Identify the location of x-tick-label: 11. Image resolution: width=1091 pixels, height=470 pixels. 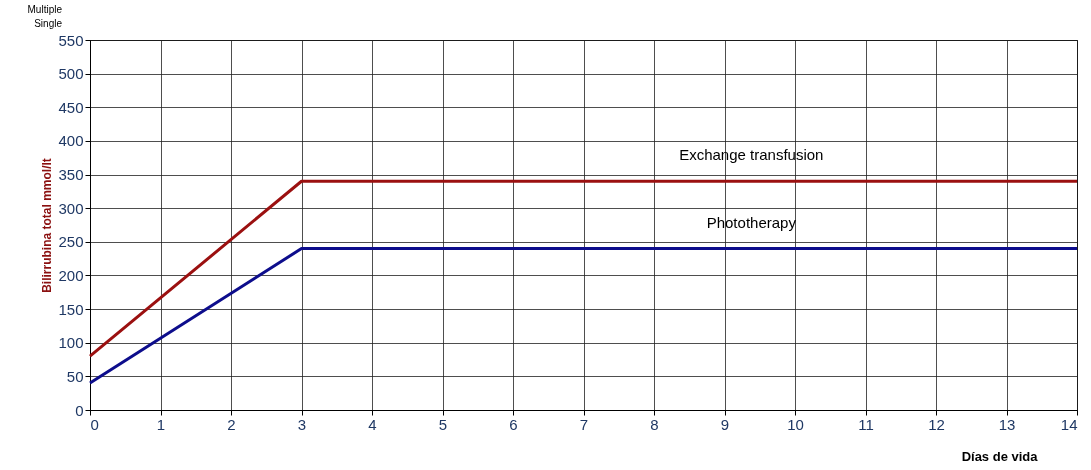
(866, 424).